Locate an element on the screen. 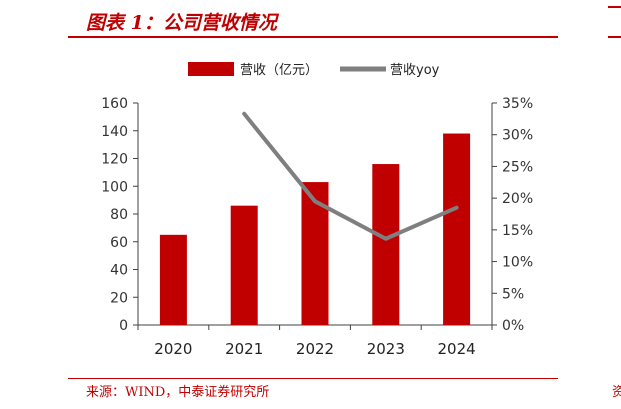 This screenshot has height=409, width=621. title-divider is located at coordinates (313, 37).